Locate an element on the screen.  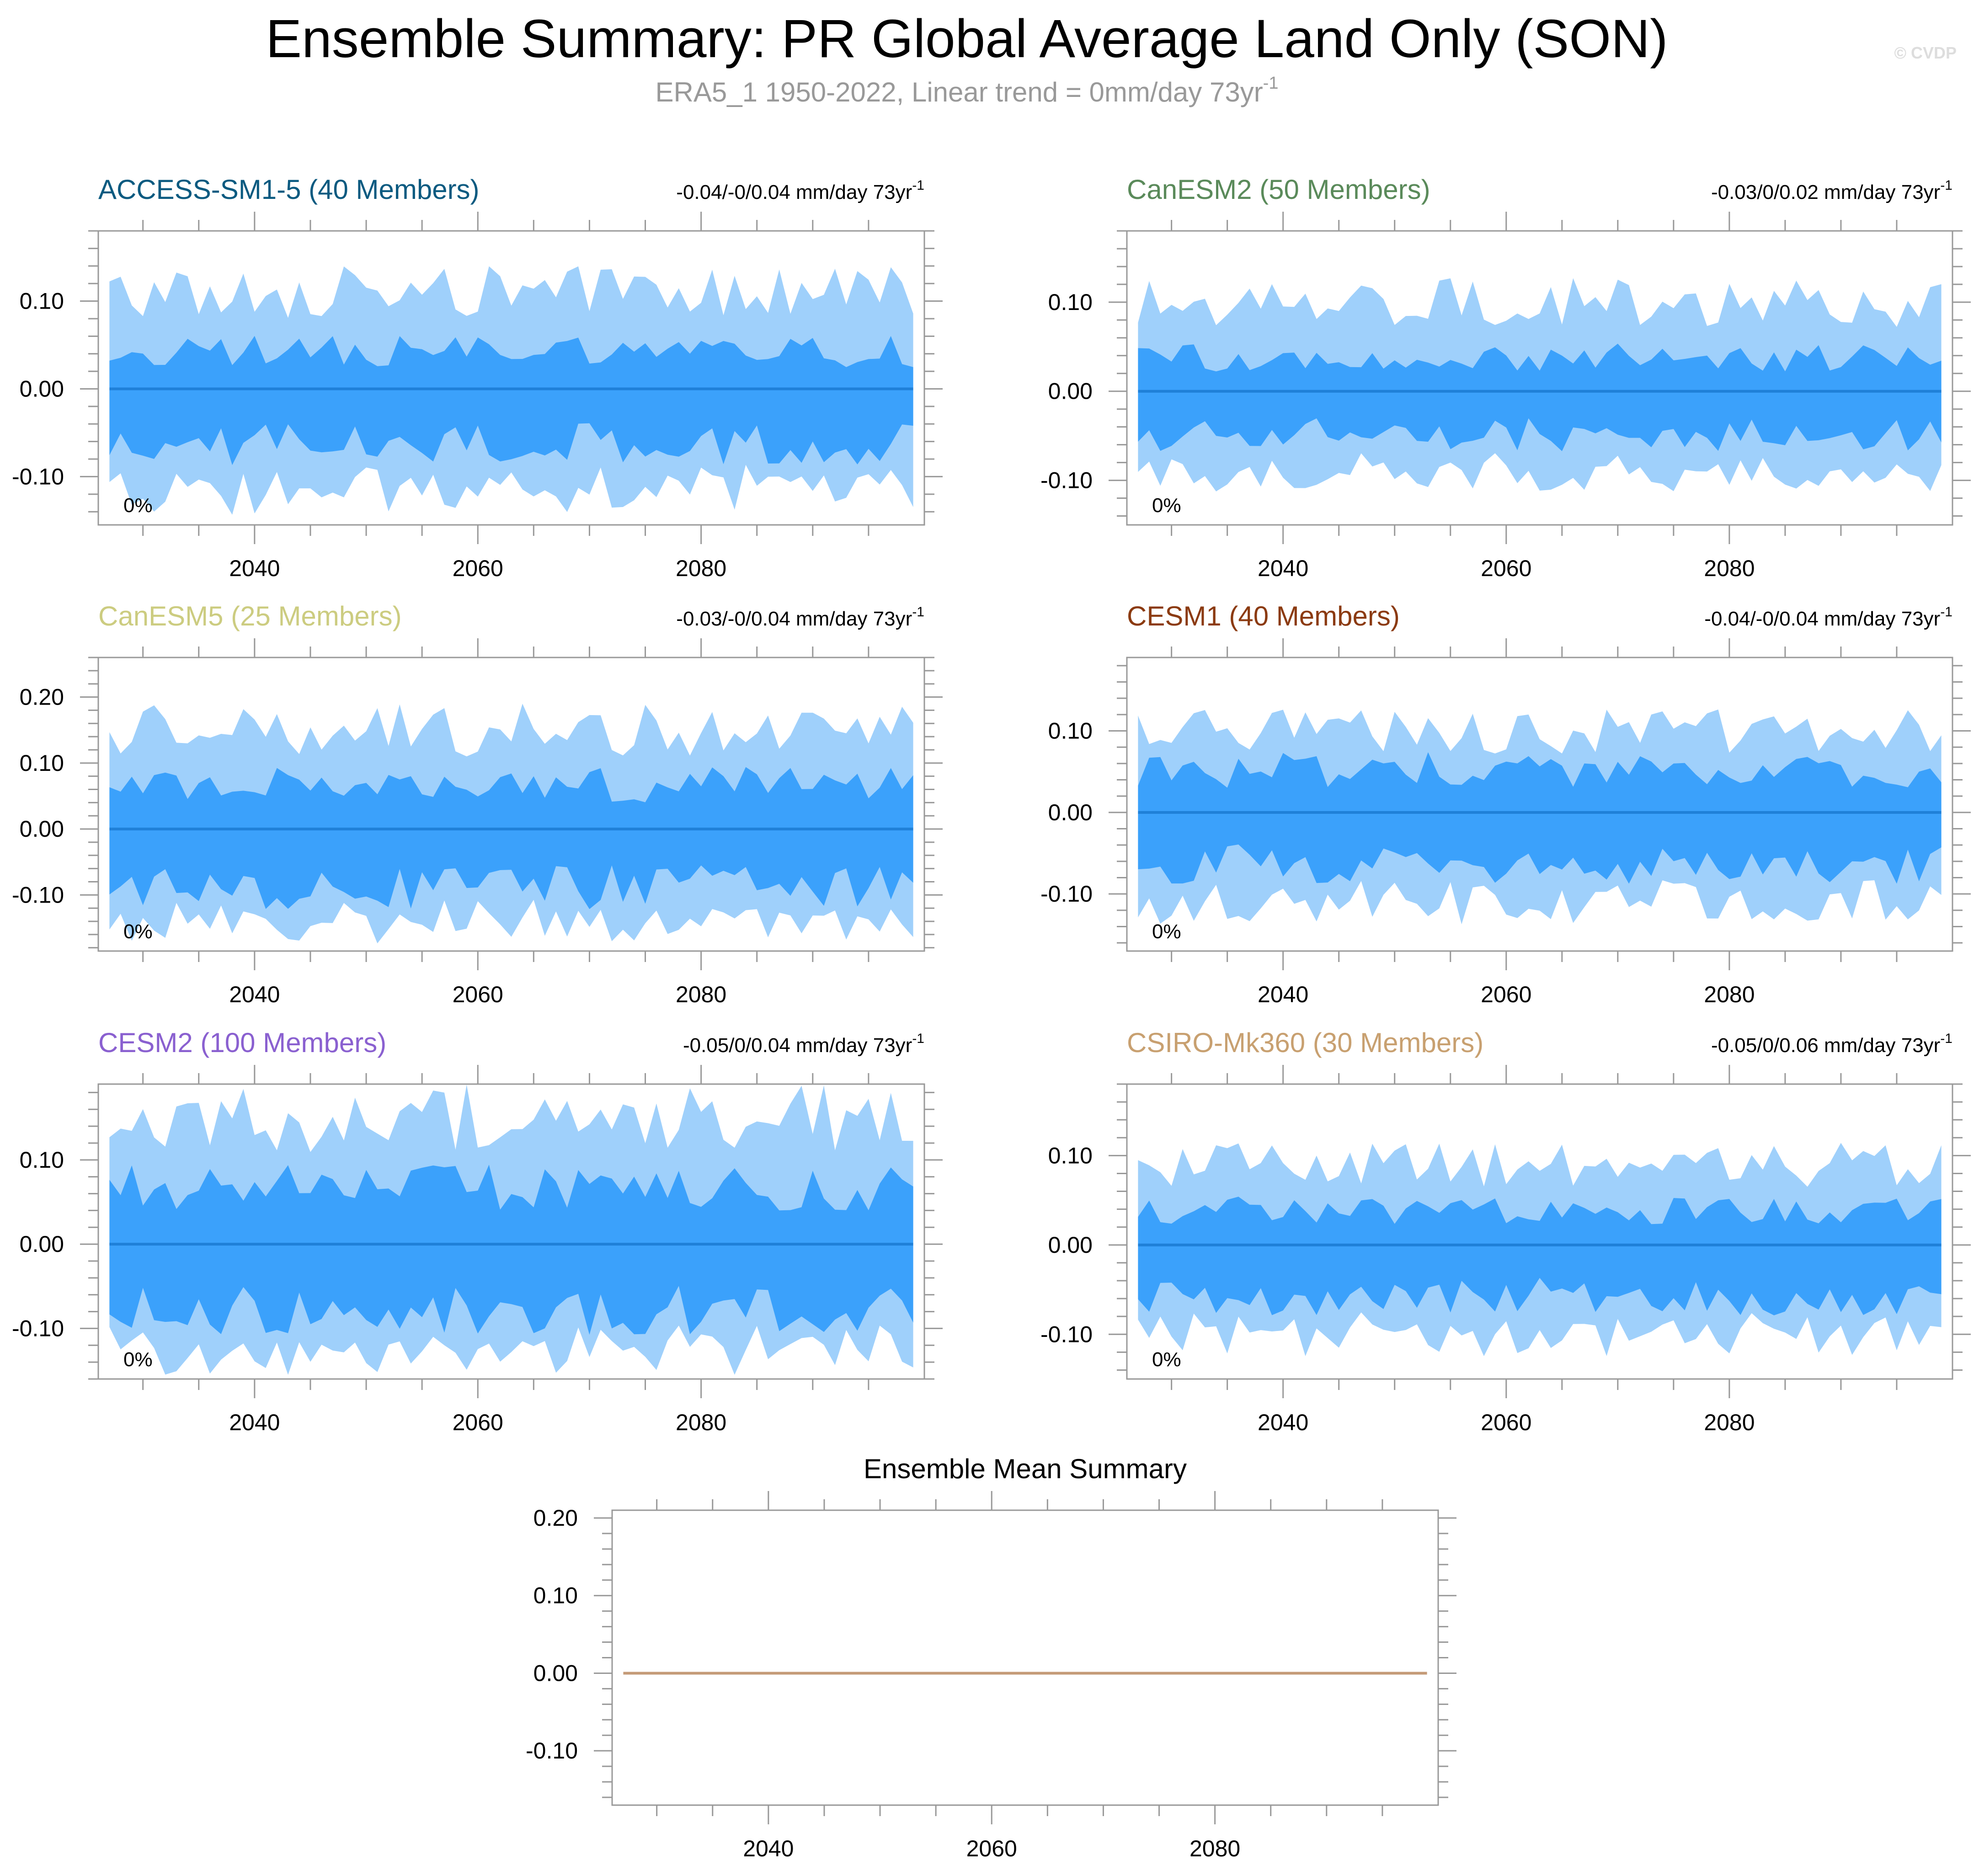
trend-label-text: -0.03/0/0.02 mm/day 73yr is located at coordinates (1825, 192).